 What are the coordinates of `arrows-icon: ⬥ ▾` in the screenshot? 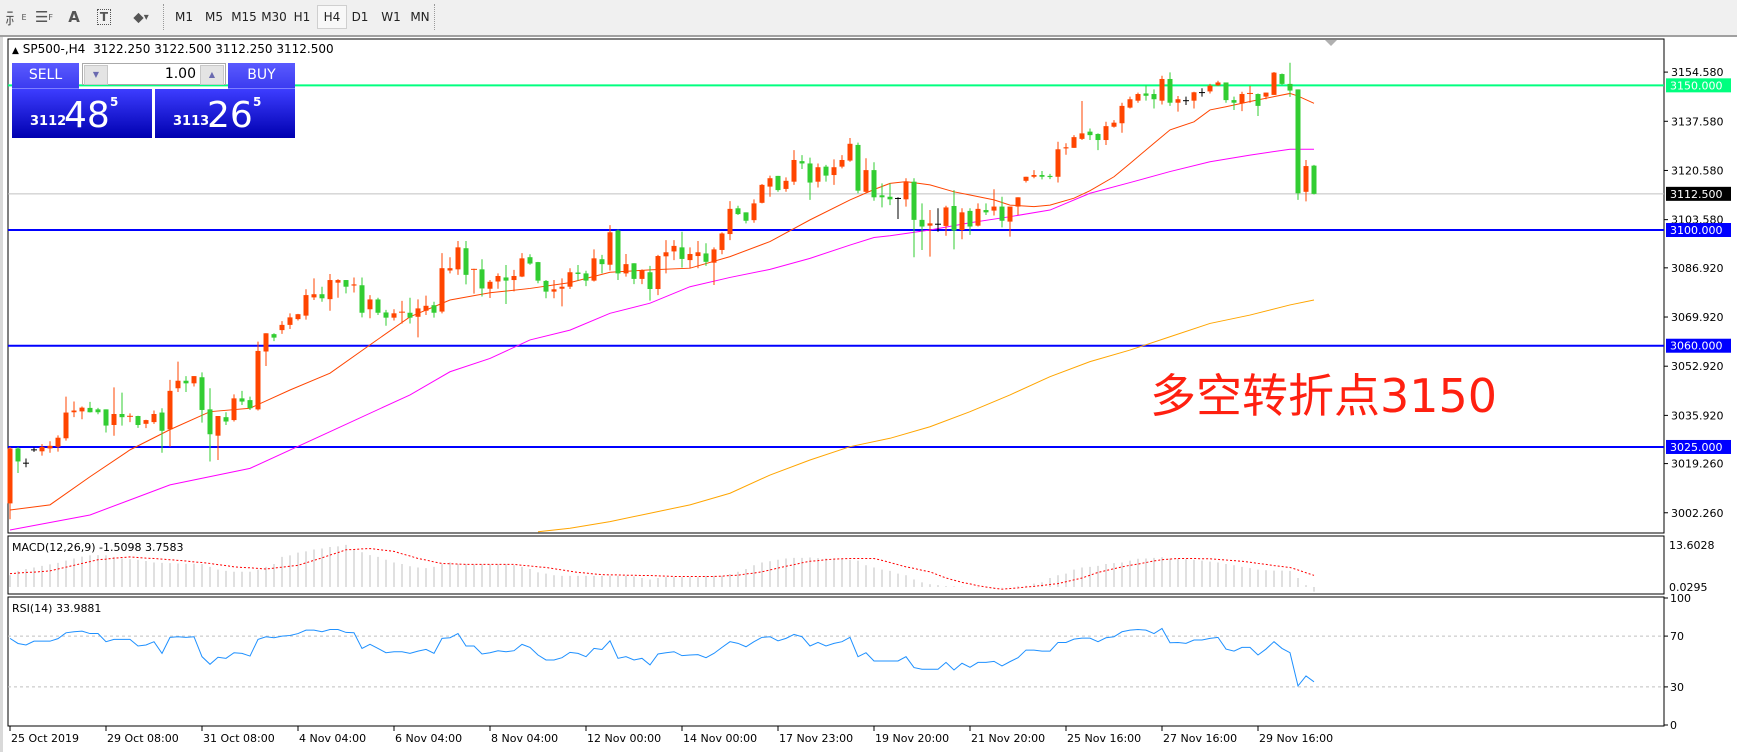 It's located at (141, 17).